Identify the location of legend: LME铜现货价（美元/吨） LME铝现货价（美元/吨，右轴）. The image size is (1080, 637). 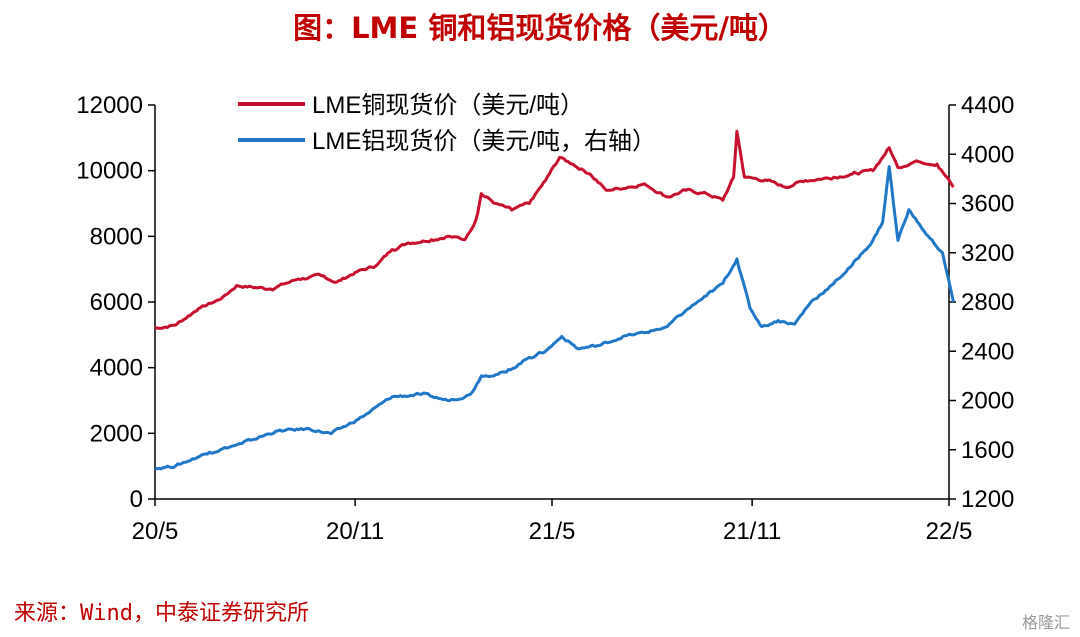
(447, 123).